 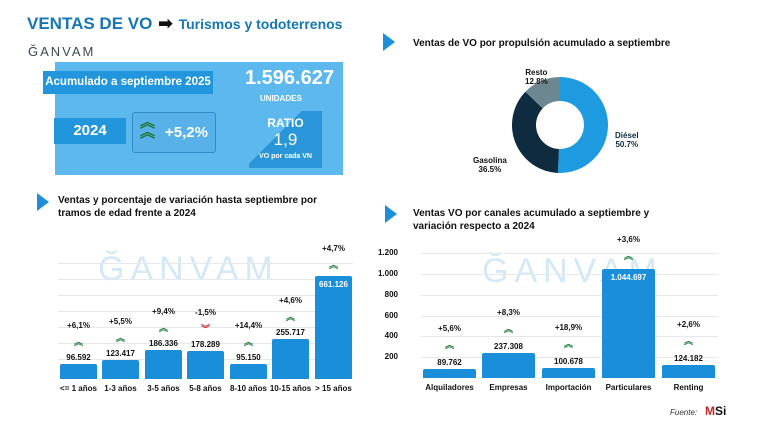 I want to click on value-label: 95.150, so click(x=248, y=358).